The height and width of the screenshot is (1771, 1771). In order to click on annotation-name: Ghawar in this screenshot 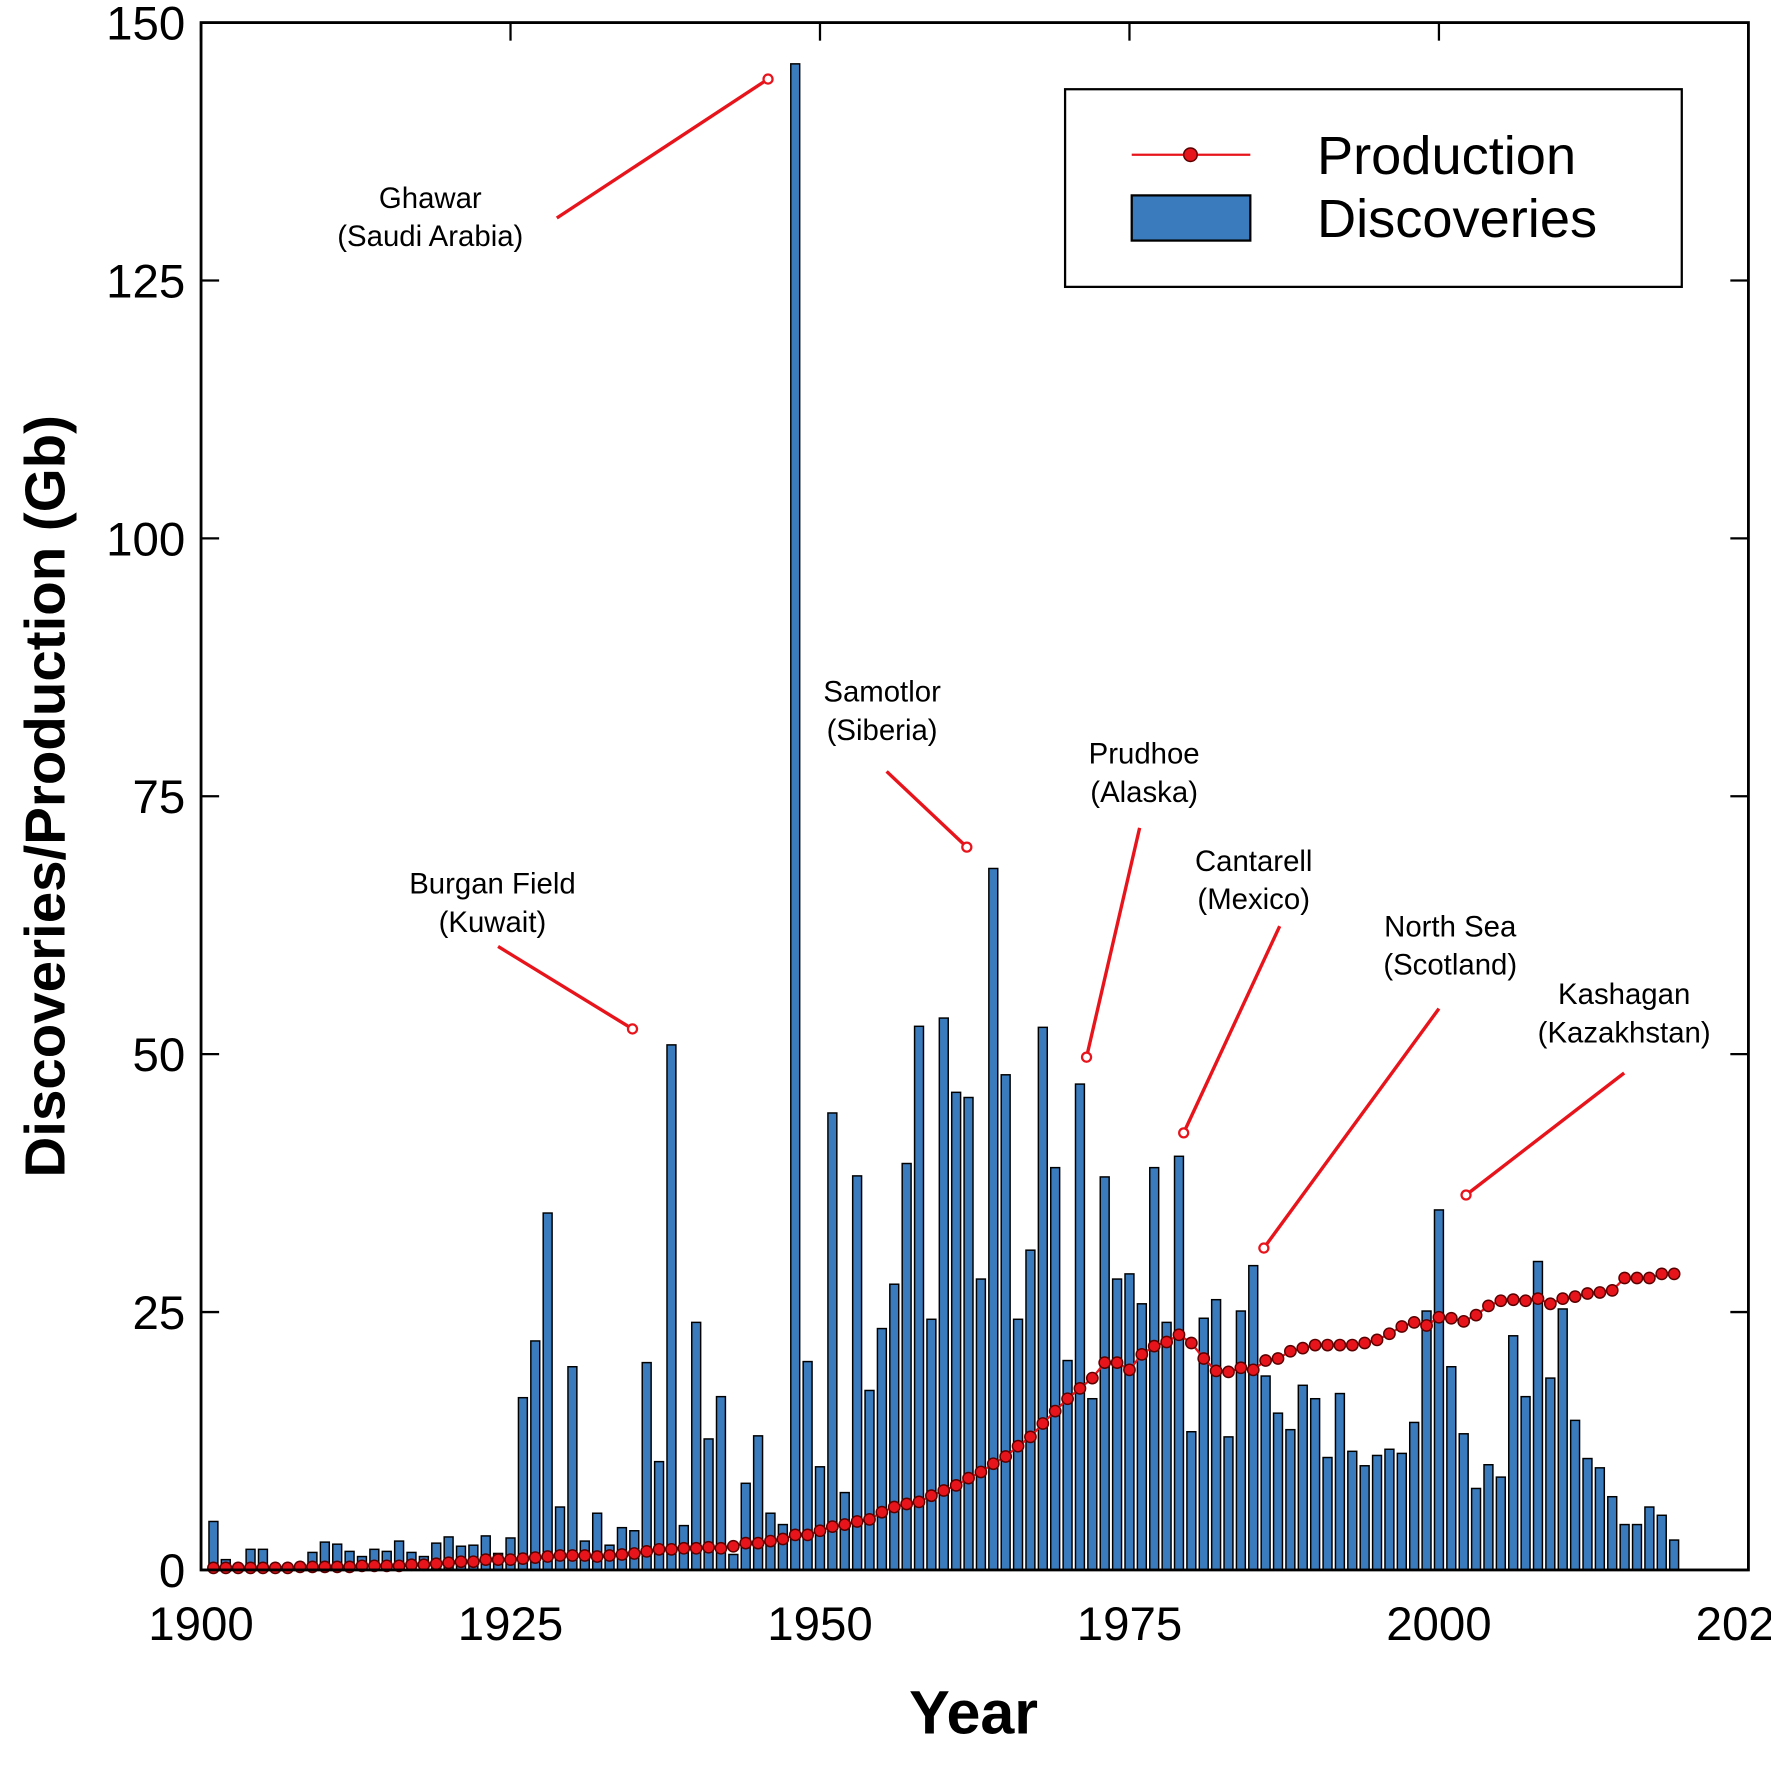, I will do `click(430, 198)`.